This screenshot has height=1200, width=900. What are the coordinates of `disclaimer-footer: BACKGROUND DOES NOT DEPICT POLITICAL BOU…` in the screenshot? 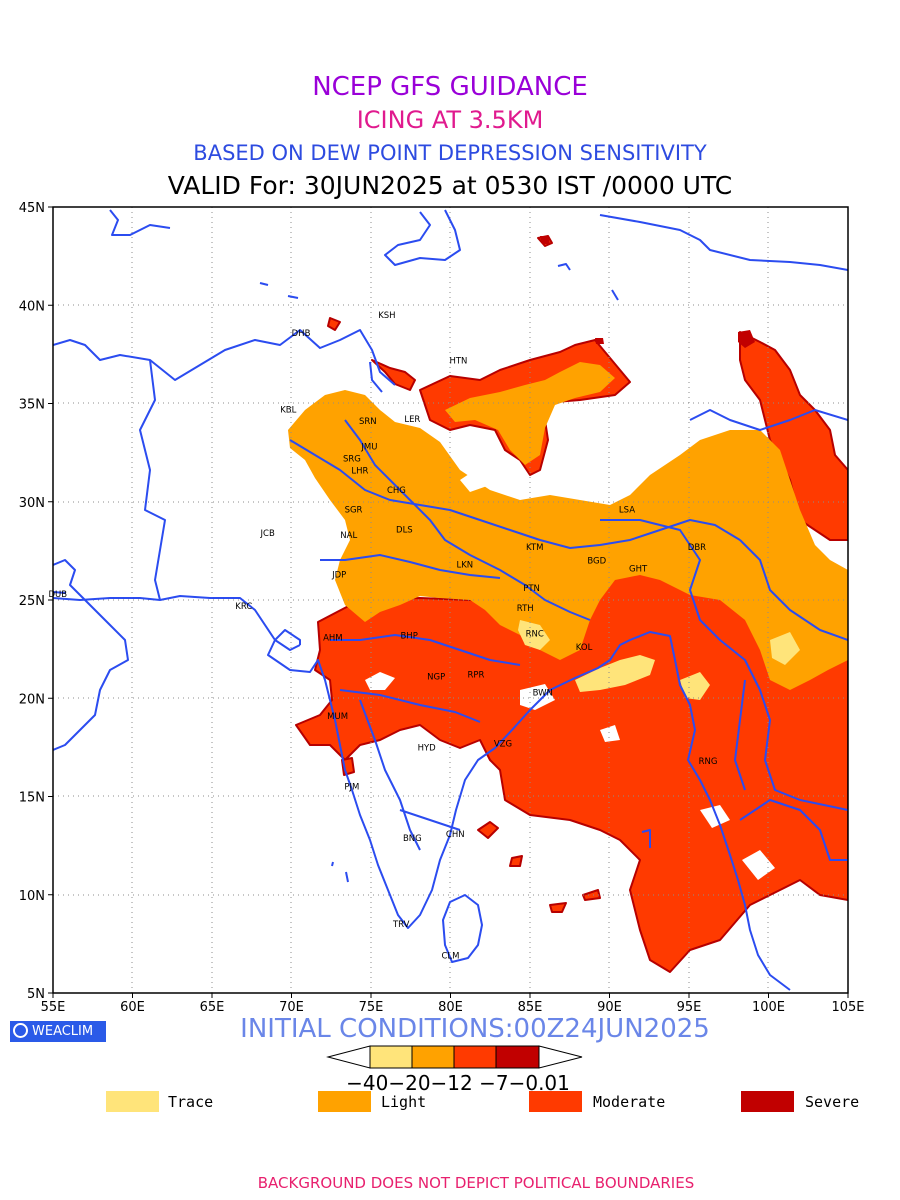 It's located at (476, 1183).